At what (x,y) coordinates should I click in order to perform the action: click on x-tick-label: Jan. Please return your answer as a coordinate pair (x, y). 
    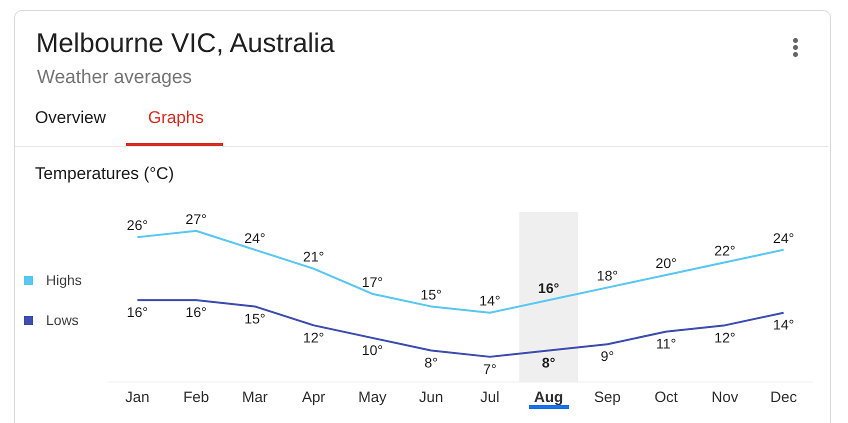
    Looking at the image, I should click on (137, 397).